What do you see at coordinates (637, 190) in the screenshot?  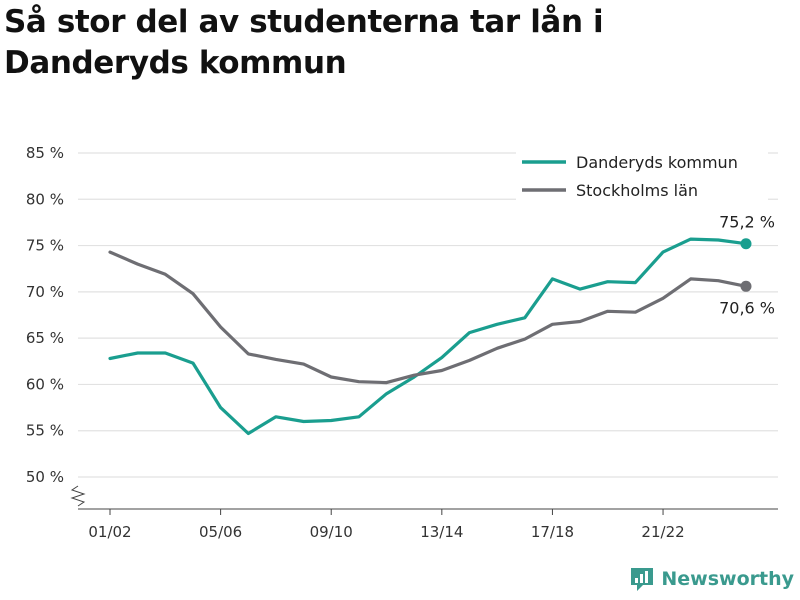 I see `legend-label: Stockholms län` at bounding box center [637, 190].